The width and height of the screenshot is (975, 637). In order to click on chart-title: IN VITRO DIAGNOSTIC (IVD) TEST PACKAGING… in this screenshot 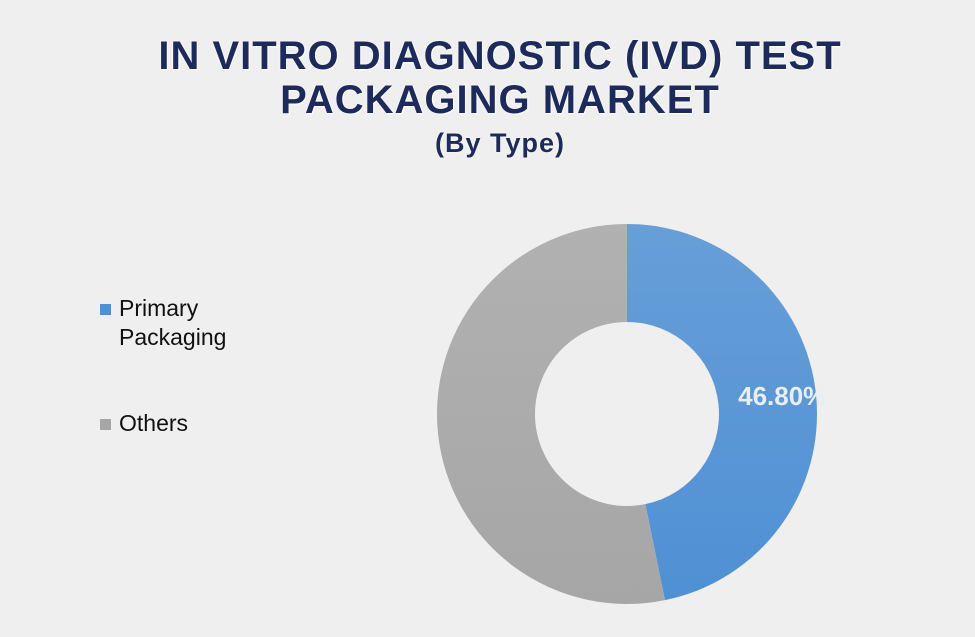, I will do `click(500, 78)`.